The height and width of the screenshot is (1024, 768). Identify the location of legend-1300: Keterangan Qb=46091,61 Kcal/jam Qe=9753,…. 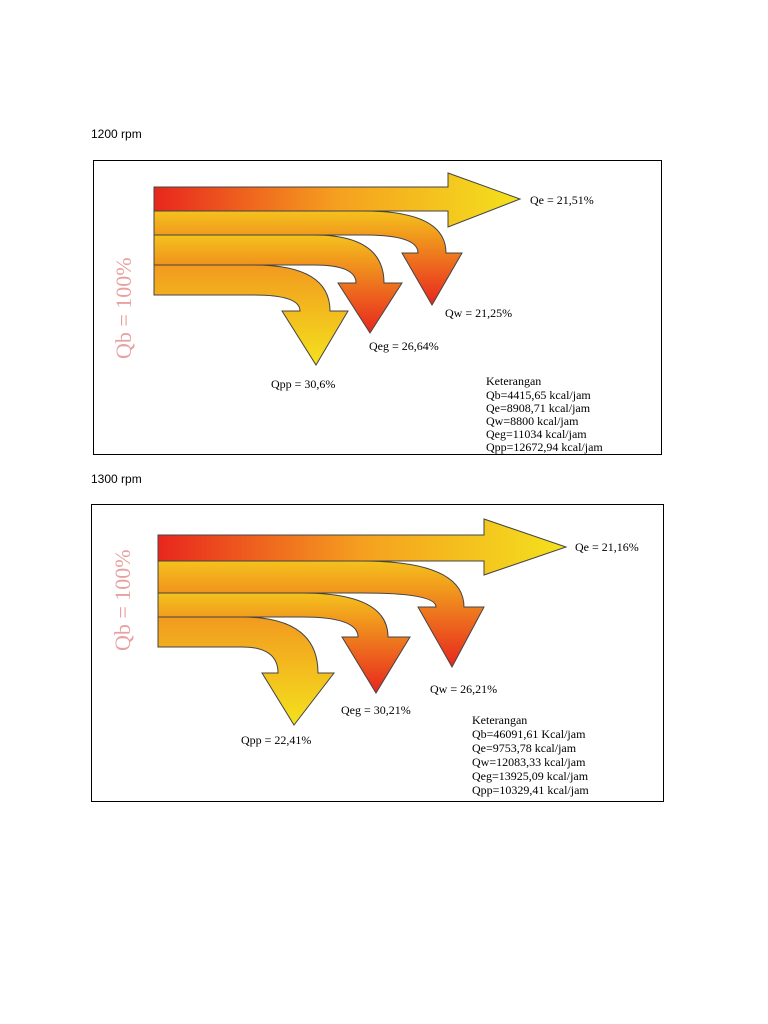
(530, 755).